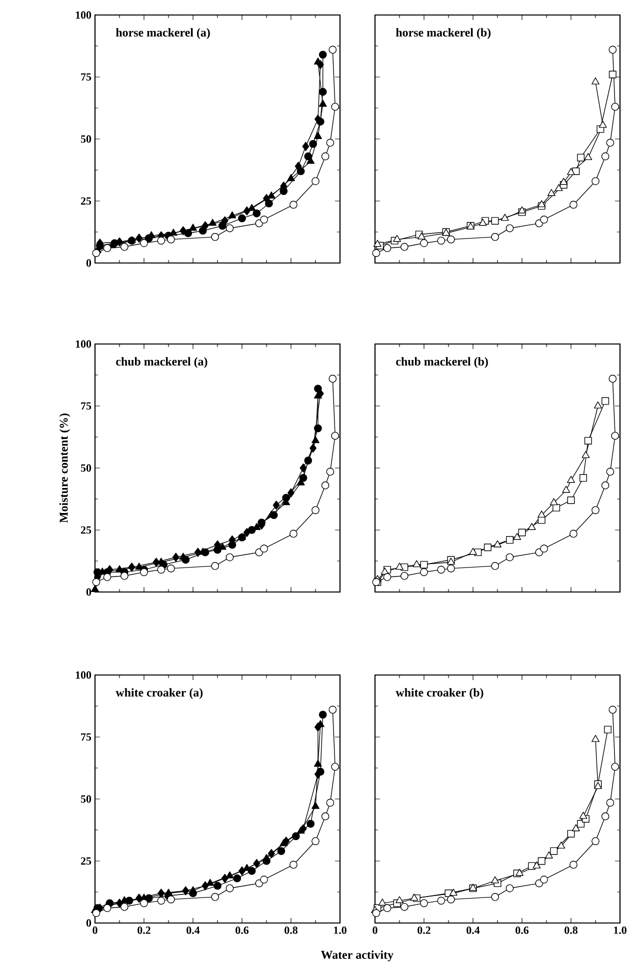 This screenshot has width=632, height=963. I want to click on text: horse mackerel (a), so click(163, 34).